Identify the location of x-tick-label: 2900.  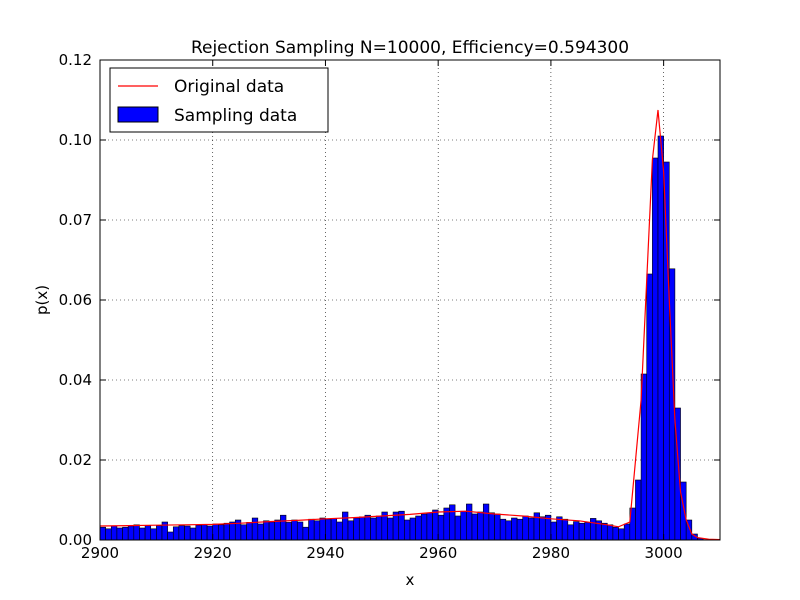
(100, 553).